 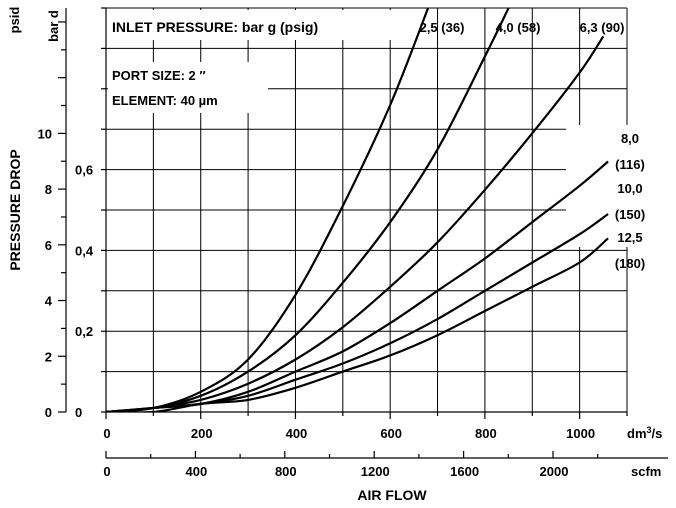 I want to click on y-axis-title: PRESSURE DROP, so click(x=15, y=209).